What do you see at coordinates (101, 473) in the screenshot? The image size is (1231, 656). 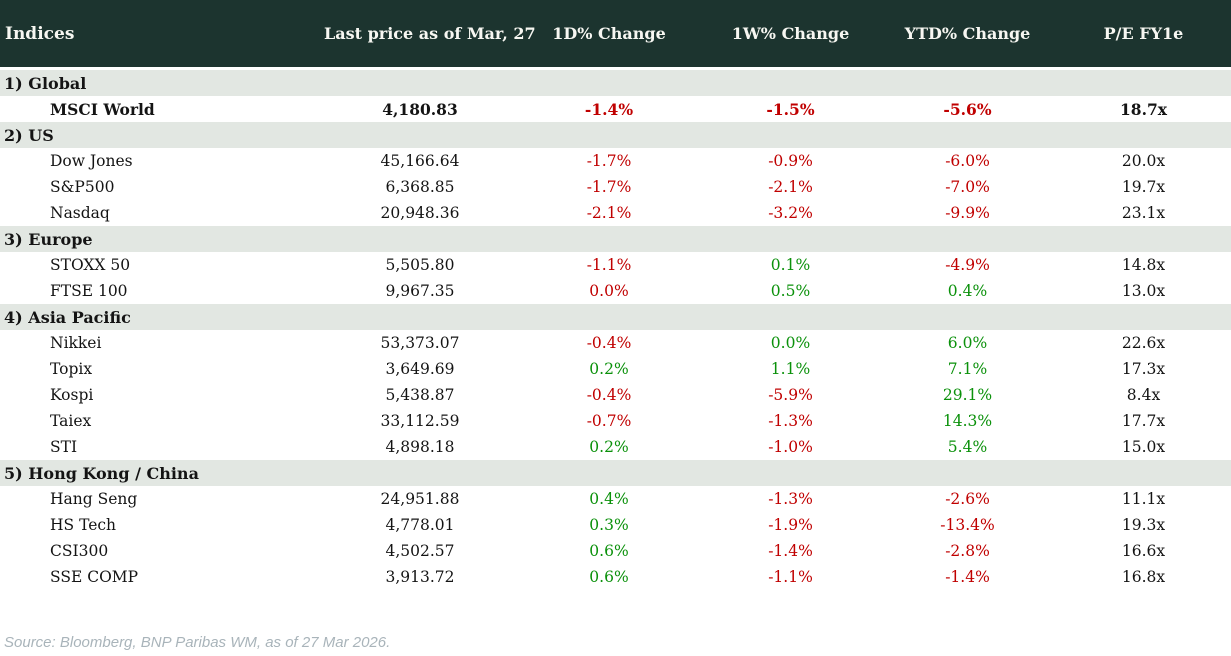 I see `section-label: 5) Hong Kong / China` at bounding box center [101, 473].